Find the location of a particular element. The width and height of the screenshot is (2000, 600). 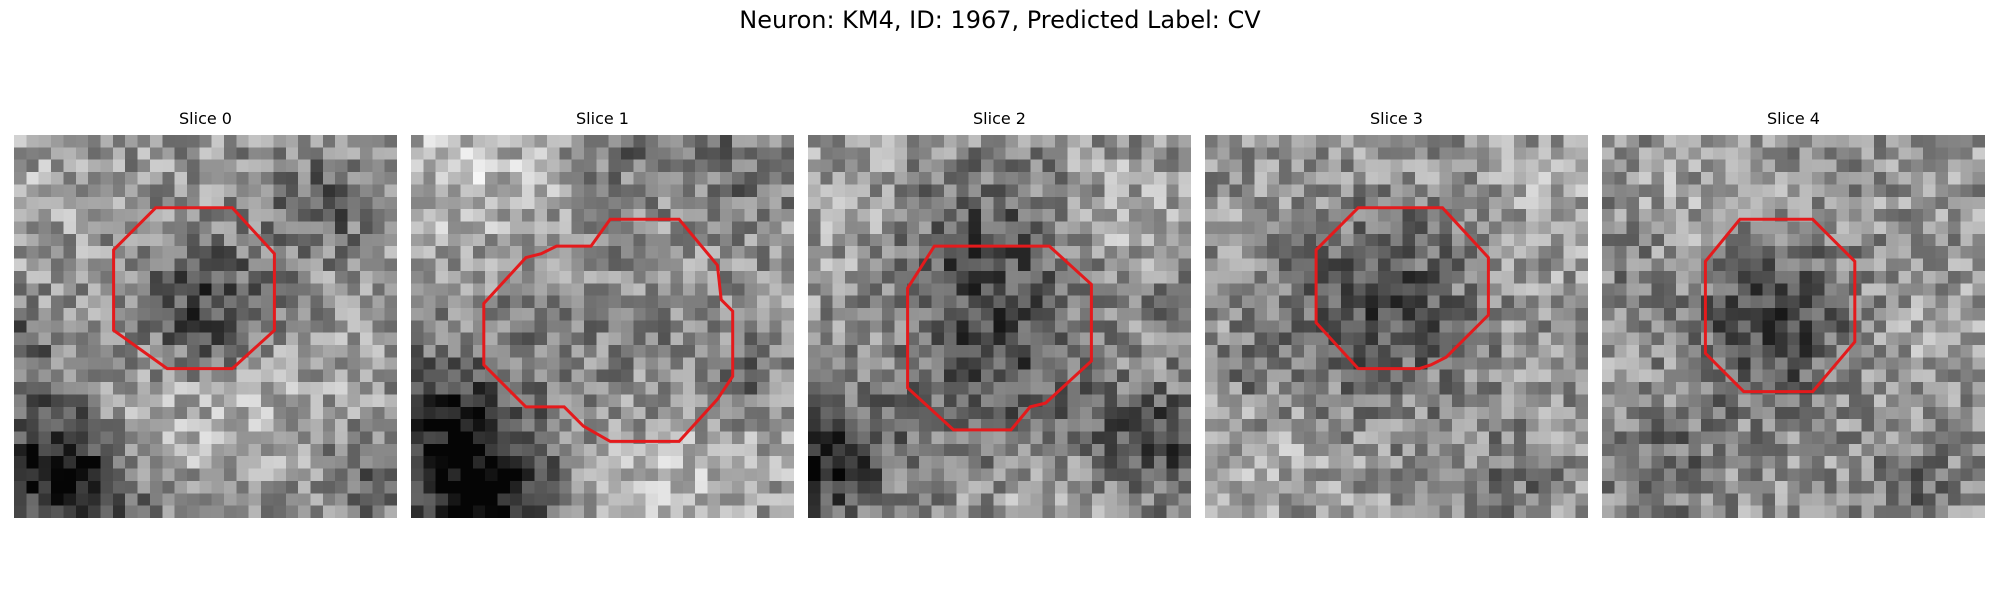

slice-title: Slice 4 is located at coordinates (1793, 118).